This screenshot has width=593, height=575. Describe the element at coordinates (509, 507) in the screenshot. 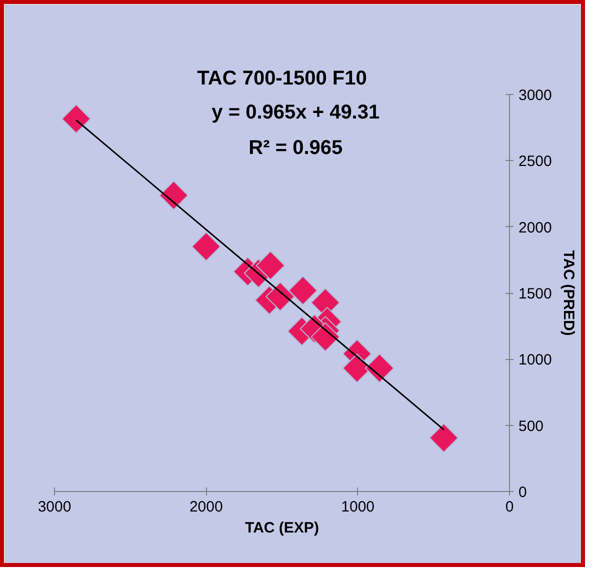

I see `x-tick-label: 0` at that location.